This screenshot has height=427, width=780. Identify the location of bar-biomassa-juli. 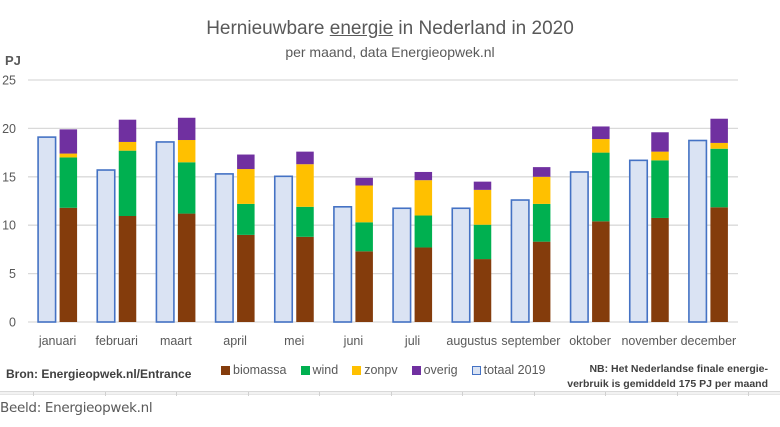
(423, 284).